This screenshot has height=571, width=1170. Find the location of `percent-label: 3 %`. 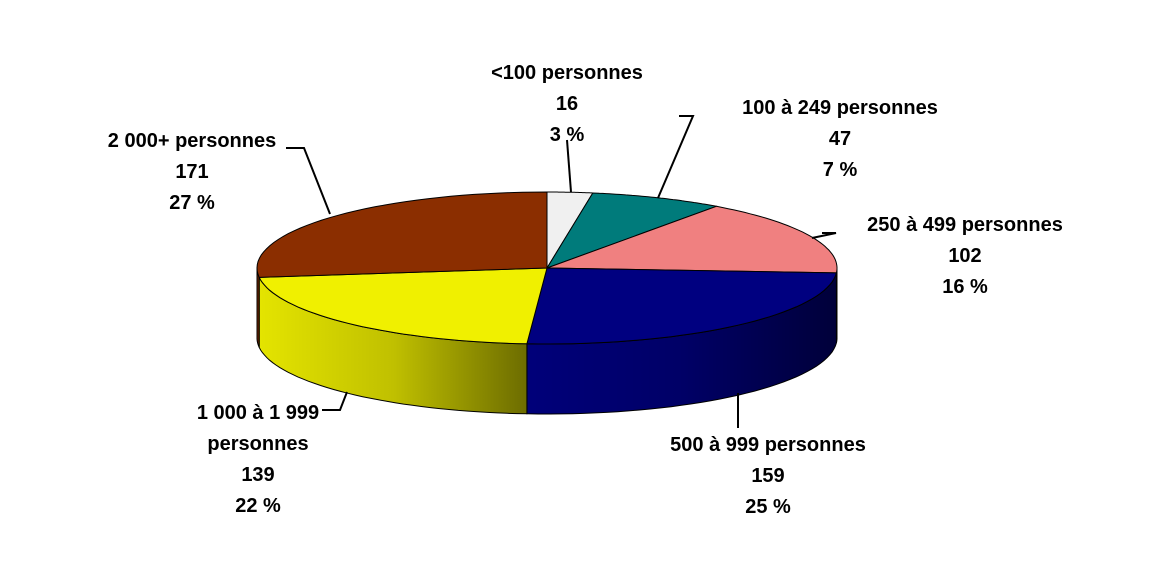

percent-label: 3 % is located at coordinates (567, 135).